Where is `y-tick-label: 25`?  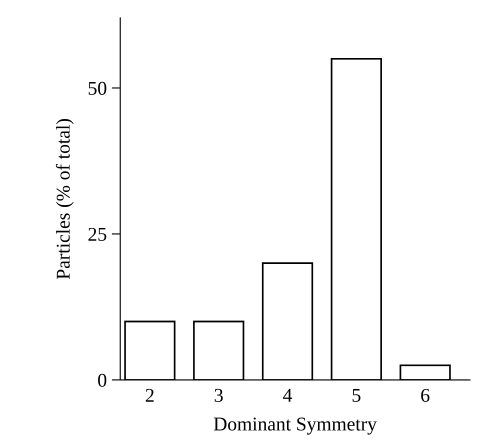 y-tick-label: 25 is located at coordinates (97, 234).